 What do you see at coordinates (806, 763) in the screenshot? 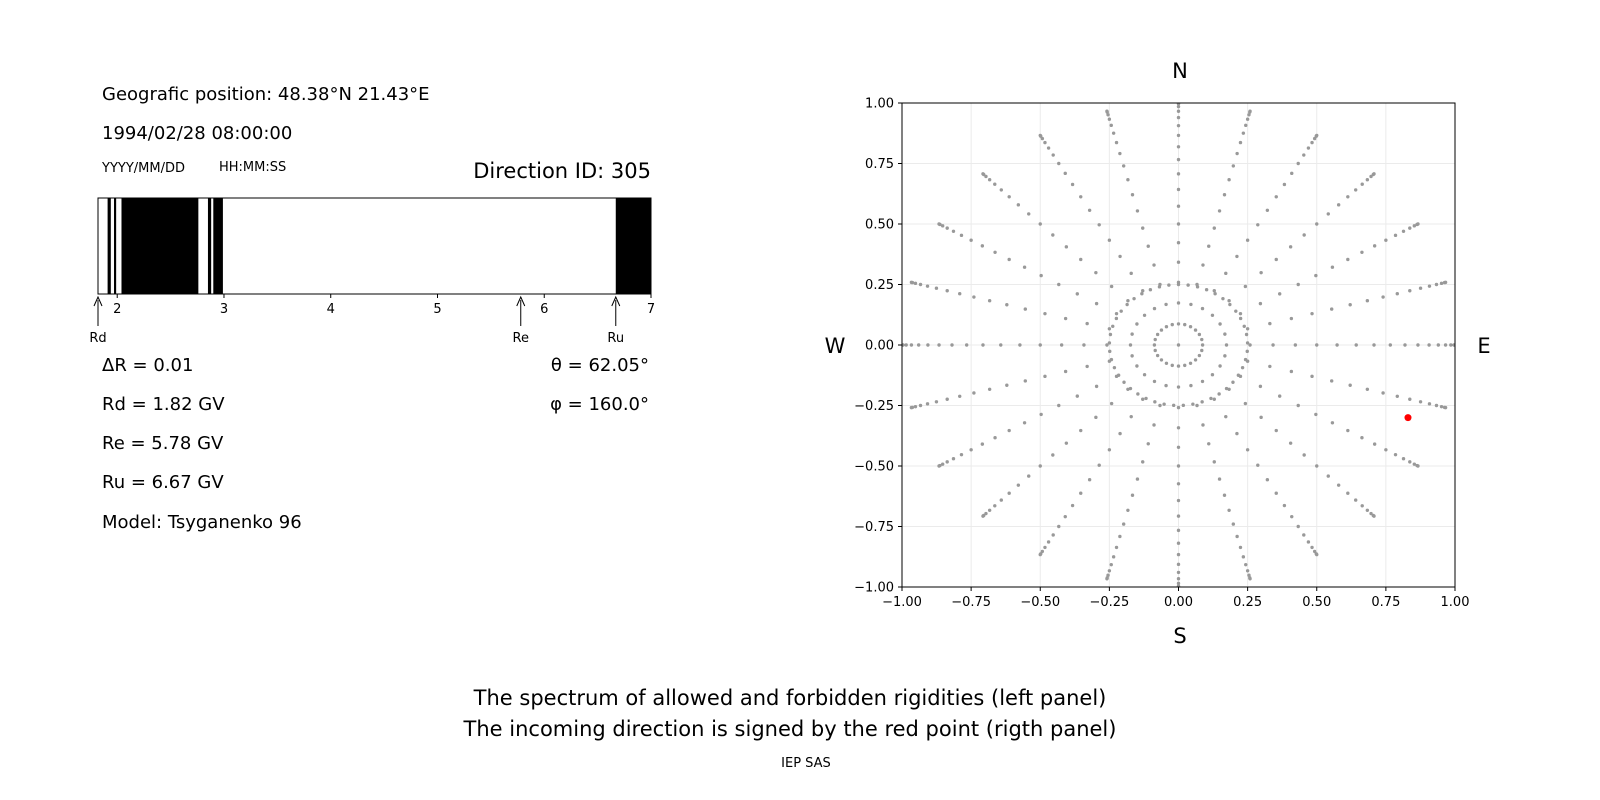
I see `footer-label: IEP SAS` at bounding box center [806, 763].